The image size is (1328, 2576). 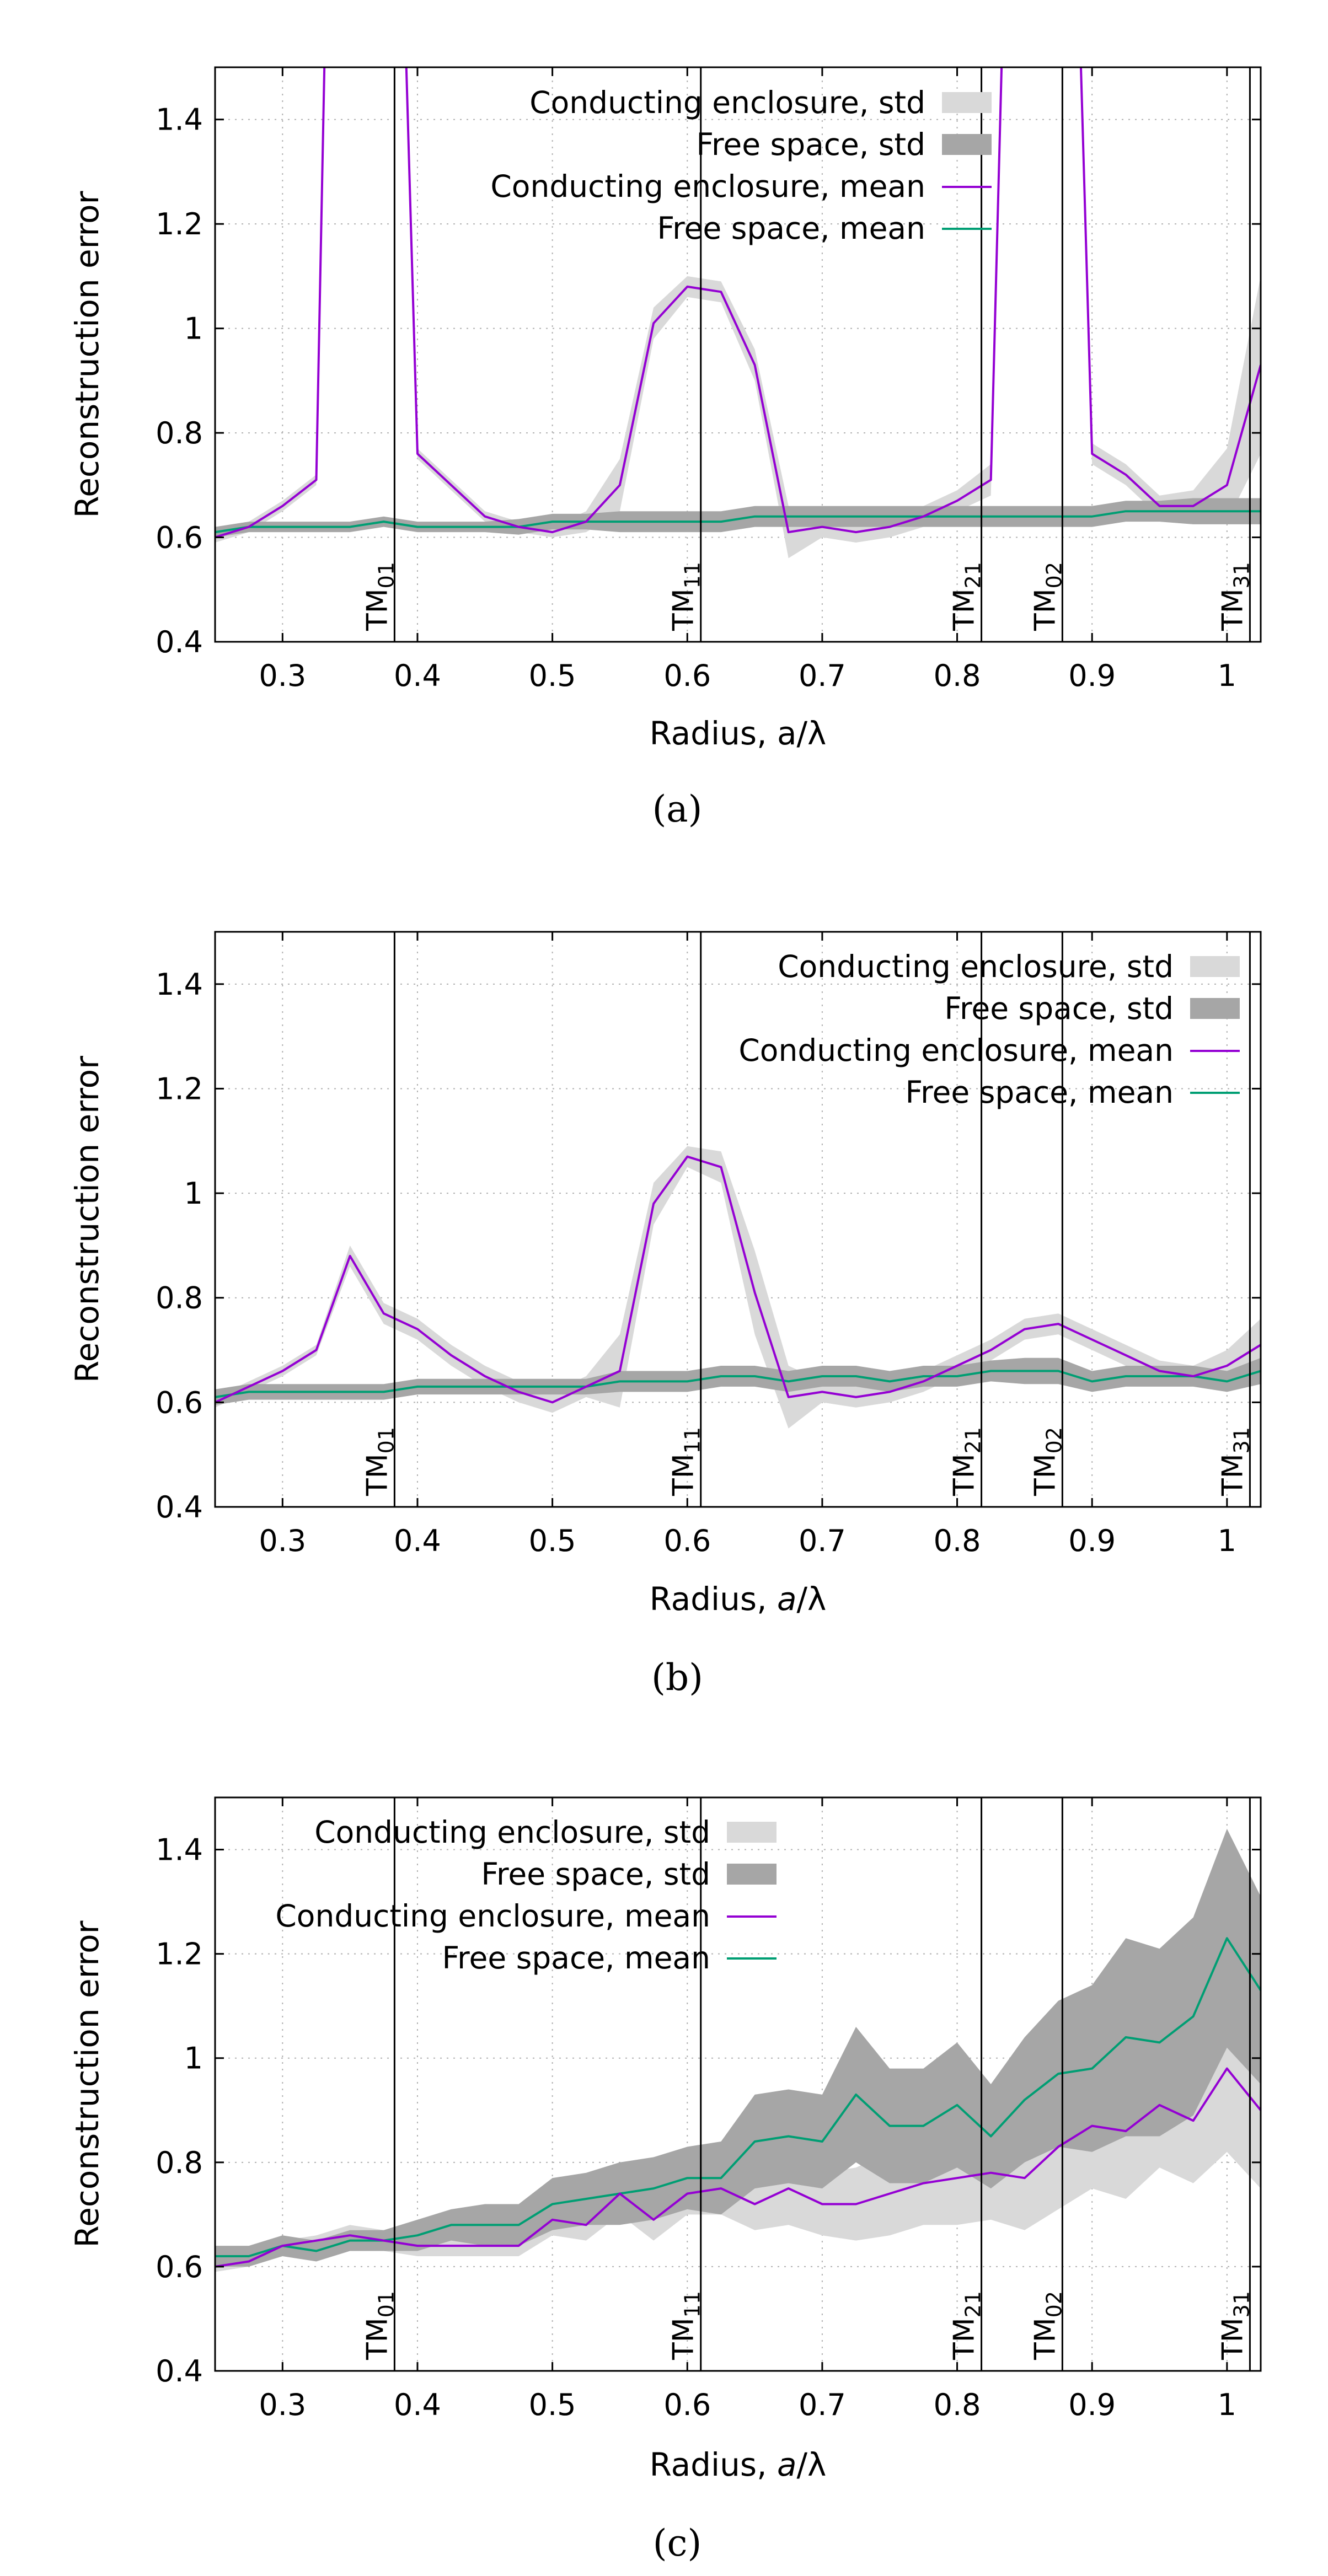 I want to click on plot-area, so click(x=738, y=2050).